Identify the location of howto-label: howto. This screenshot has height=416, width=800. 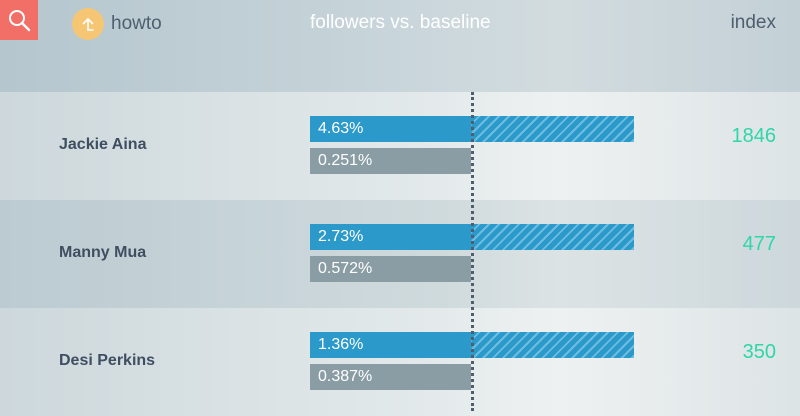
(136, 23).